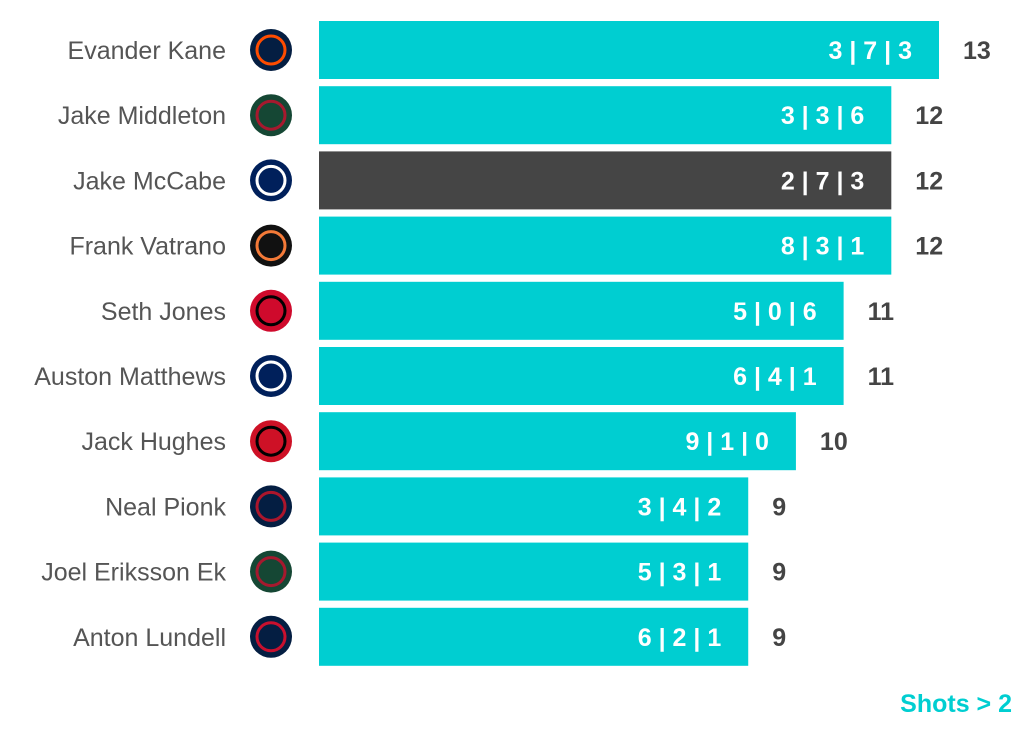  Describe the element at coordinates (142, 116) in the screenshot. I see `player-label: Jake Middleton` at that location.